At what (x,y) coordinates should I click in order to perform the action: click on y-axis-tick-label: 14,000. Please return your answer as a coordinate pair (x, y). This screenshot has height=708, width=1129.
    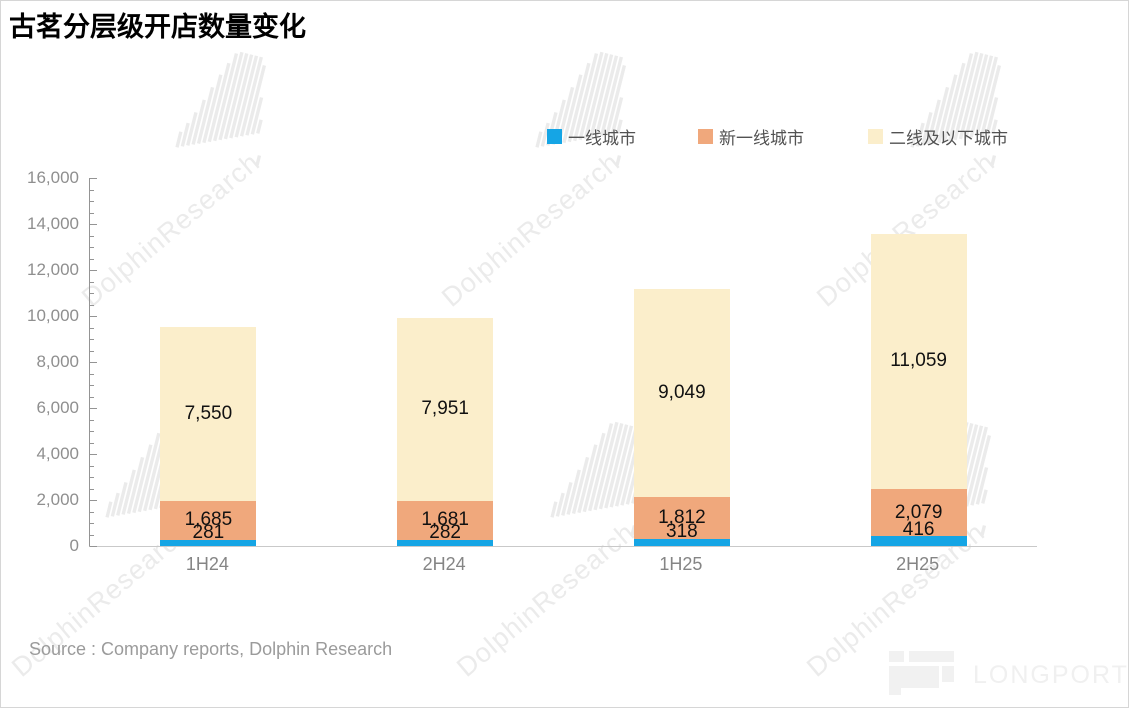
    Looking at the image, I should click on (53, 223).